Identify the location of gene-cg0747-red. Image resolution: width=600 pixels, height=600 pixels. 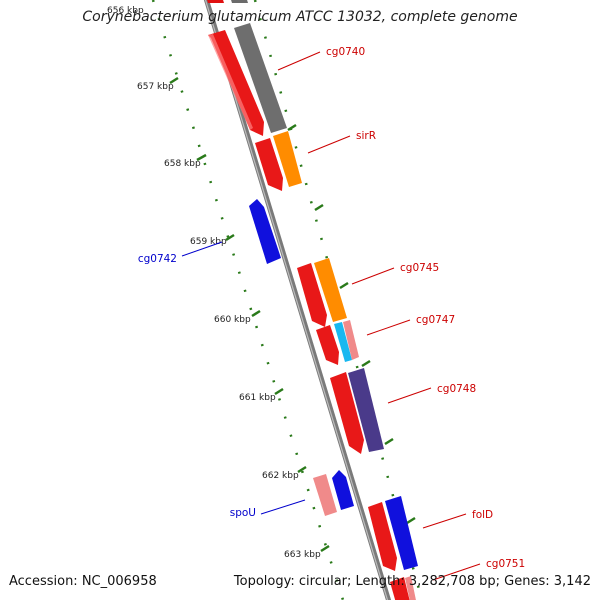
(327, 345).